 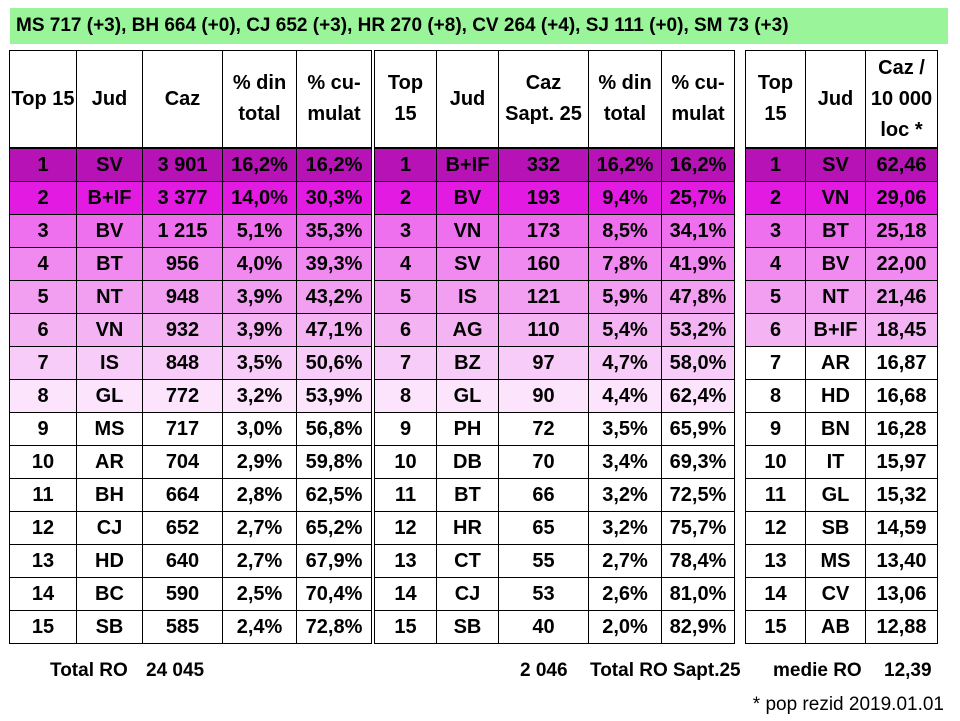 What do you see at coordinates (259, 297) in the screenshot?
I see `percent-total-cell: 3,9%` at bounding box center [259, 297].